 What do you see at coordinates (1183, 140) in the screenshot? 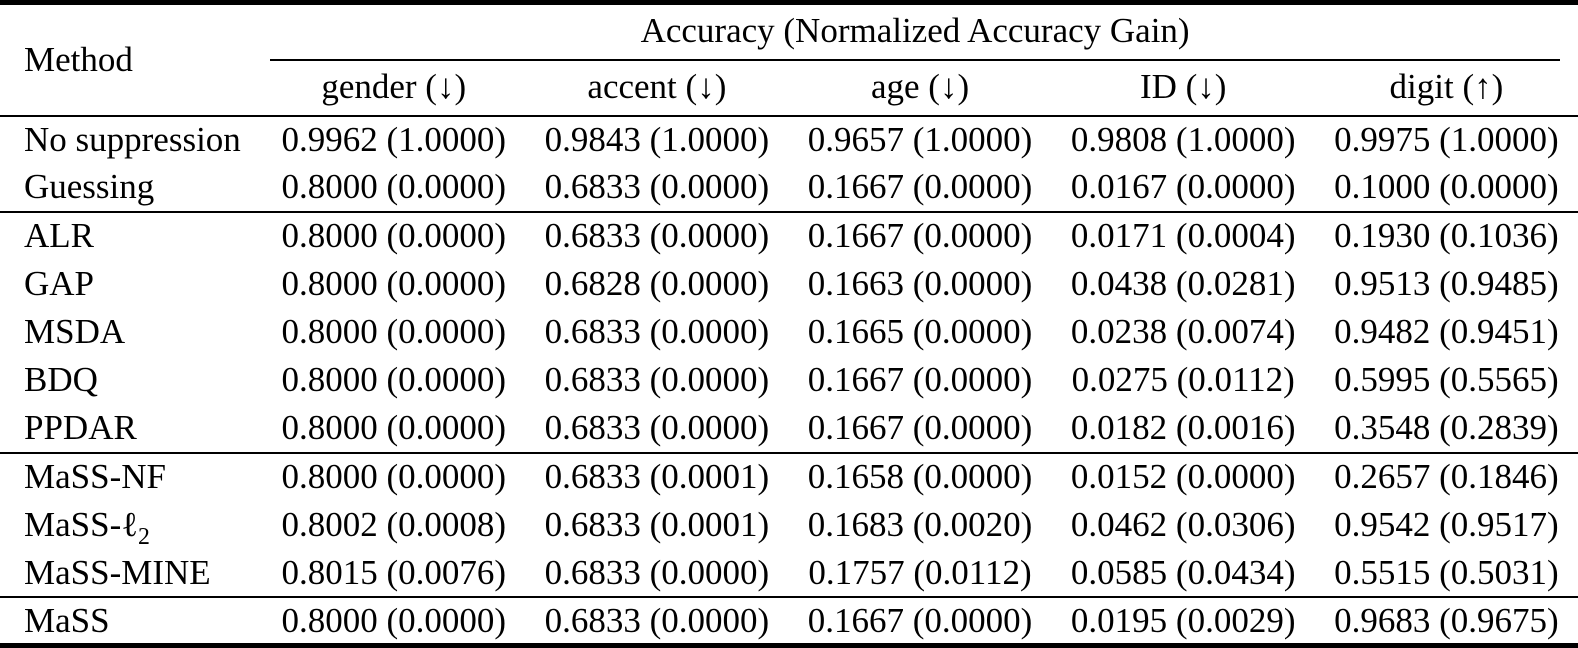
I see `value-cell: 0.9808 (1.0000)` at bounding box center [1183, 140].